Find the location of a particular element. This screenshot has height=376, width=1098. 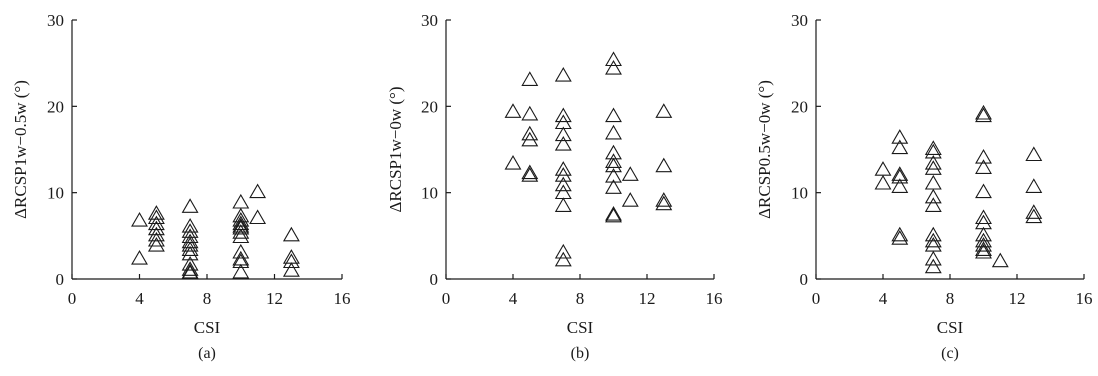

y-axis-title: ΔRCSP1w−0w (°) is located at coordinates (395, 149).